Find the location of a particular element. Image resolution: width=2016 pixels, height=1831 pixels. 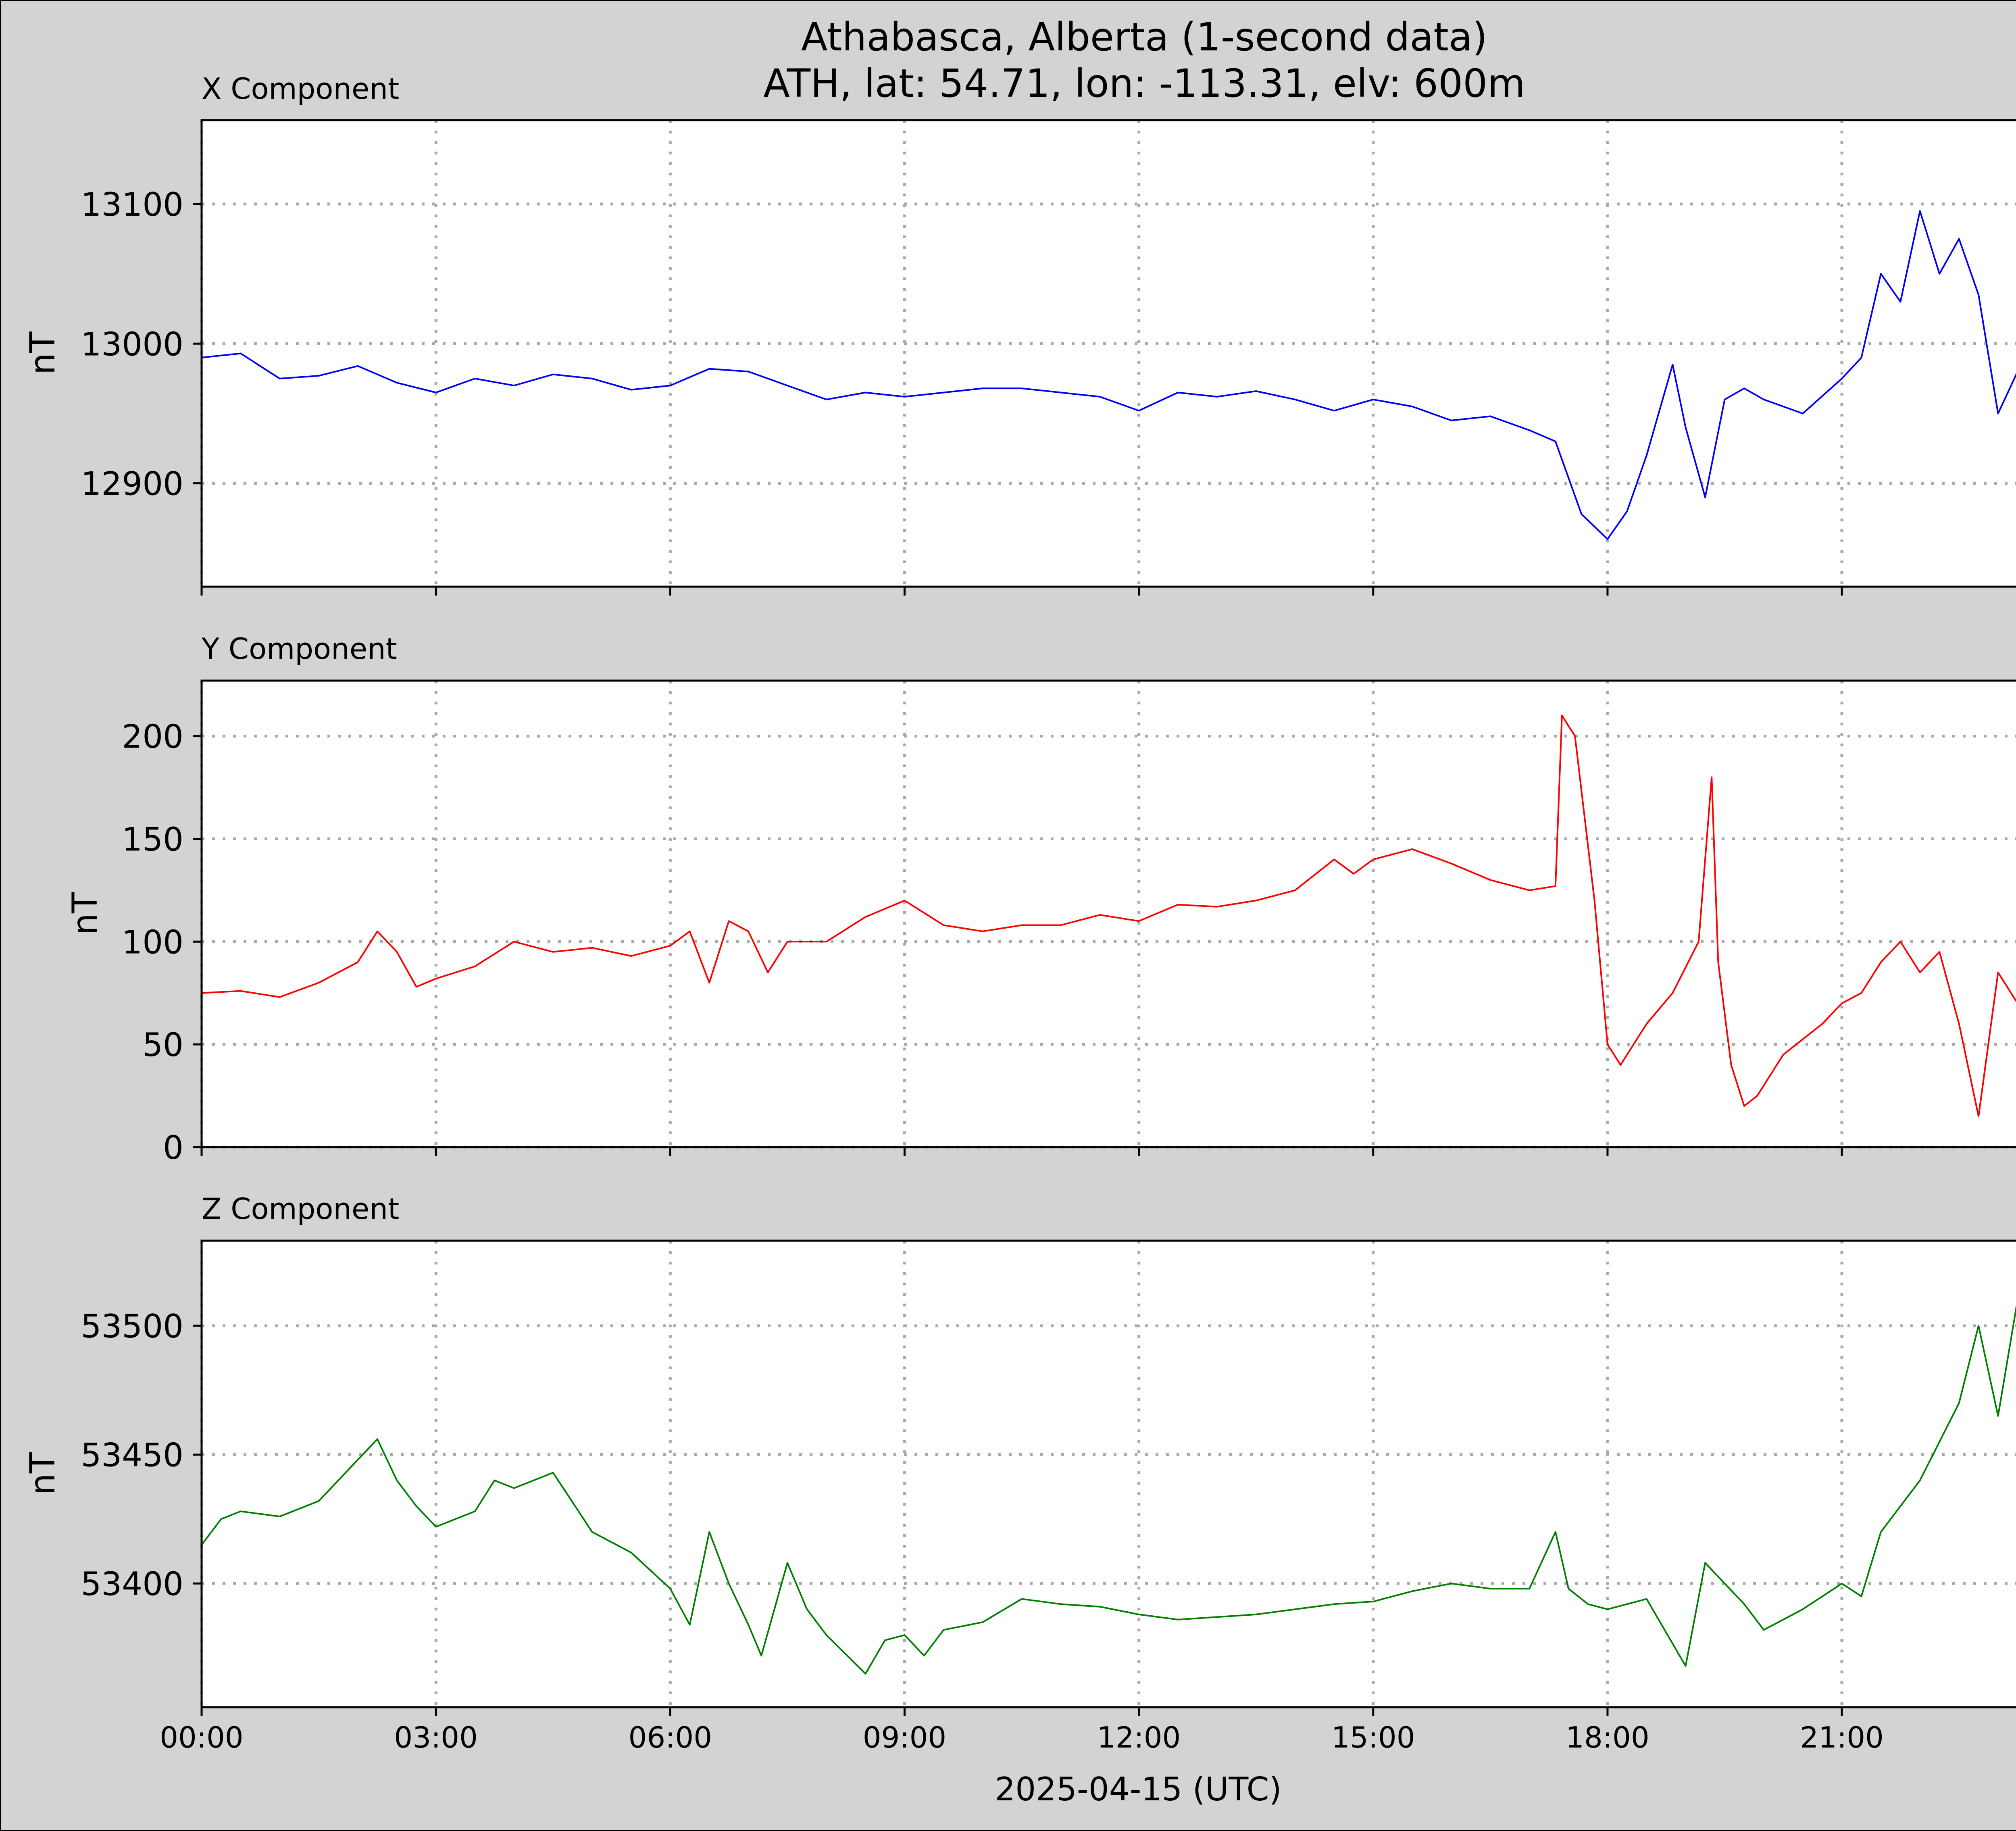

x-tick-label: 18:00 is located at coordinates (1608, 1737).